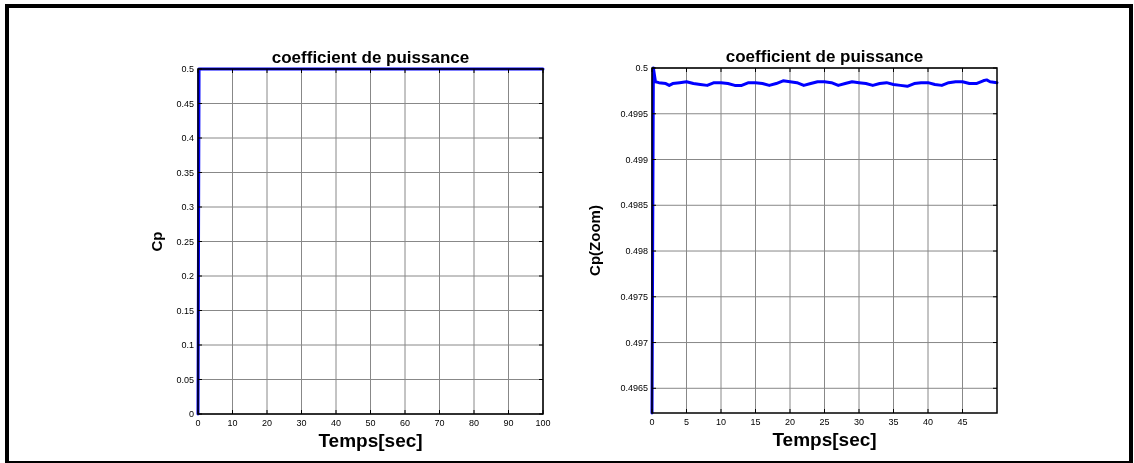 Image resolution: width=1134 pixels, height=463 pixels. I want to click on y-tick-label: 0.4975, so click(634, 296).